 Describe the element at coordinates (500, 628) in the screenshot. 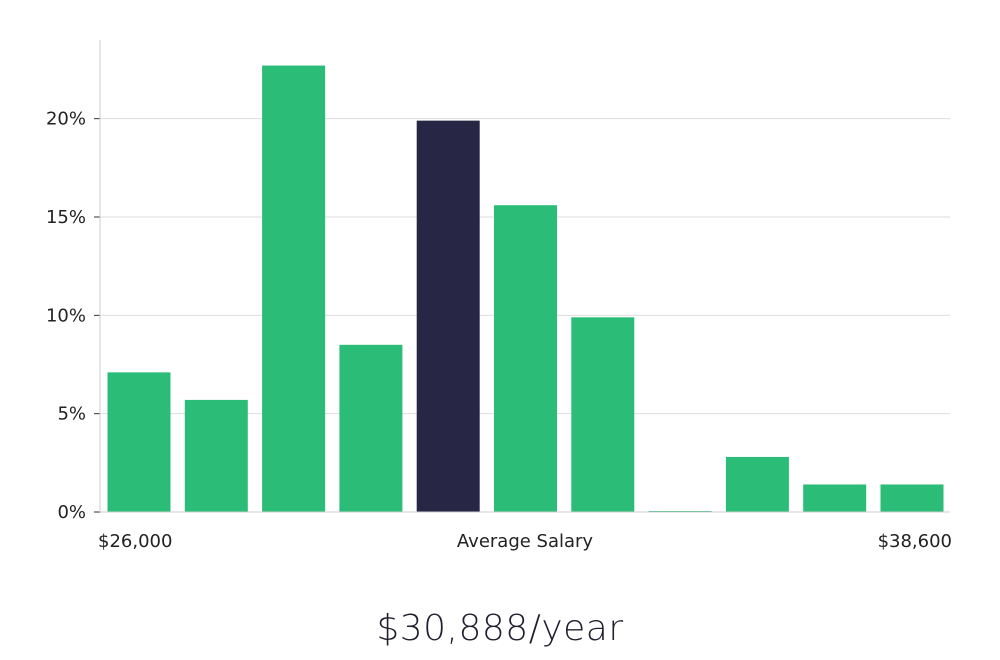

I see `average-salary-value: $30,888/year` at that location.